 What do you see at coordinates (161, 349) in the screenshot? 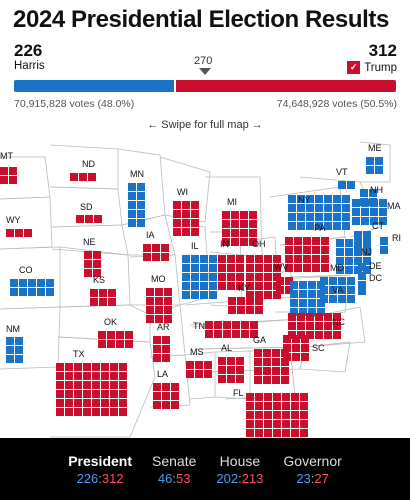
I see `state-ar` at bounding box center [161, 349].